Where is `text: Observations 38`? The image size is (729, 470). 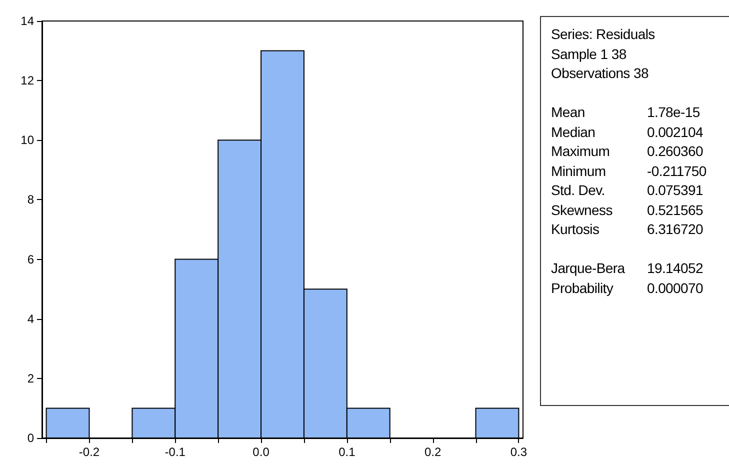 text: Observations 38 is located at coordinates (600, 73).